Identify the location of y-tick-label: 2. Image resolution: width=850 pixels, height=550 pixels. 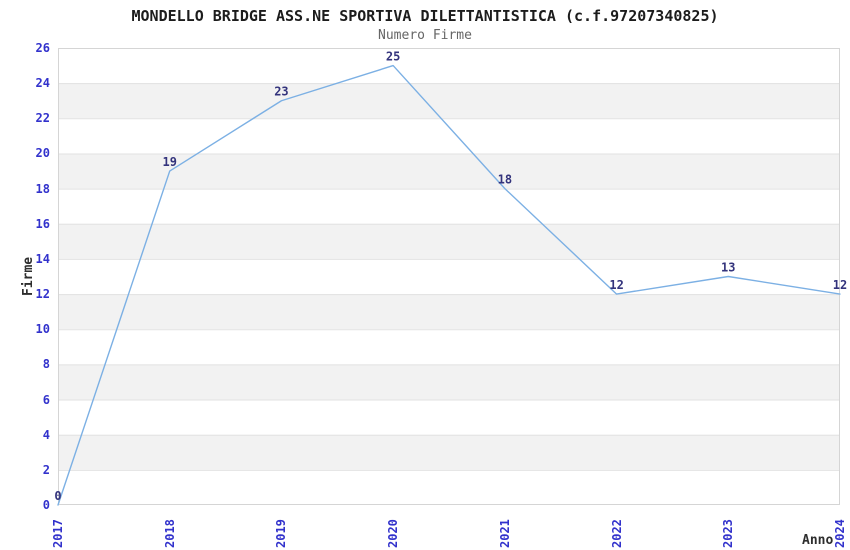
(46, 469).